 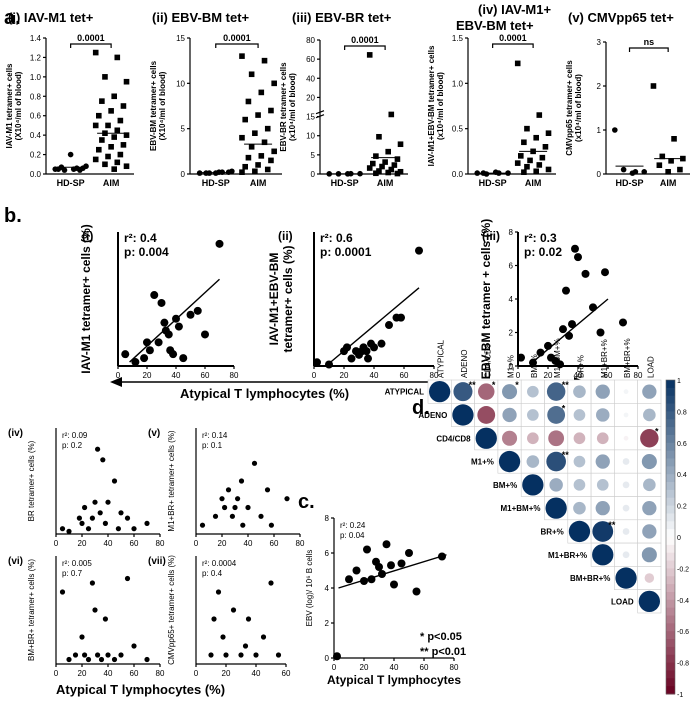 I want to click on pvalue-aiii: 0.0001, so click(x=365, y=40).